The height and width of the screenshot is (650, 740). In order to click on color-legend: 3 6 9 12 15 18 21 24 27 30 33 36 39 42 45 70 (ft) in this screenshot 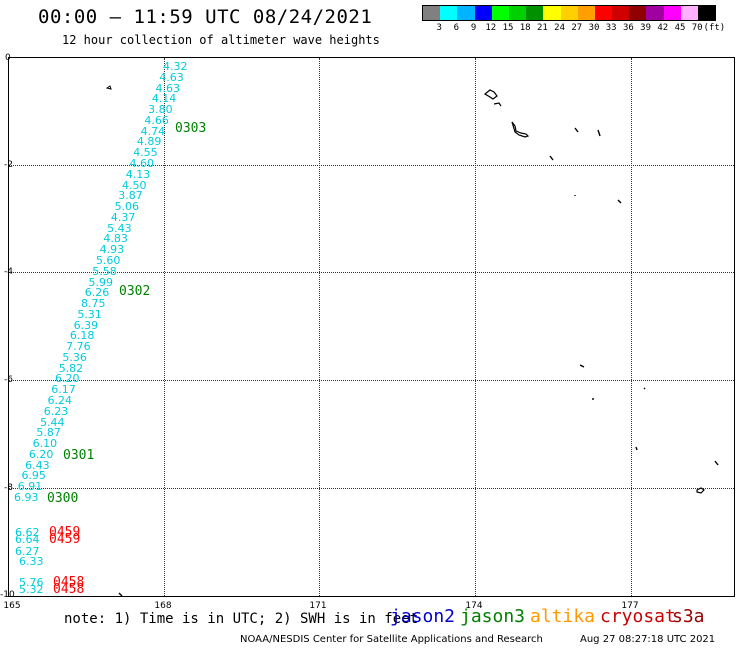, I will do `click(573, 20)`.